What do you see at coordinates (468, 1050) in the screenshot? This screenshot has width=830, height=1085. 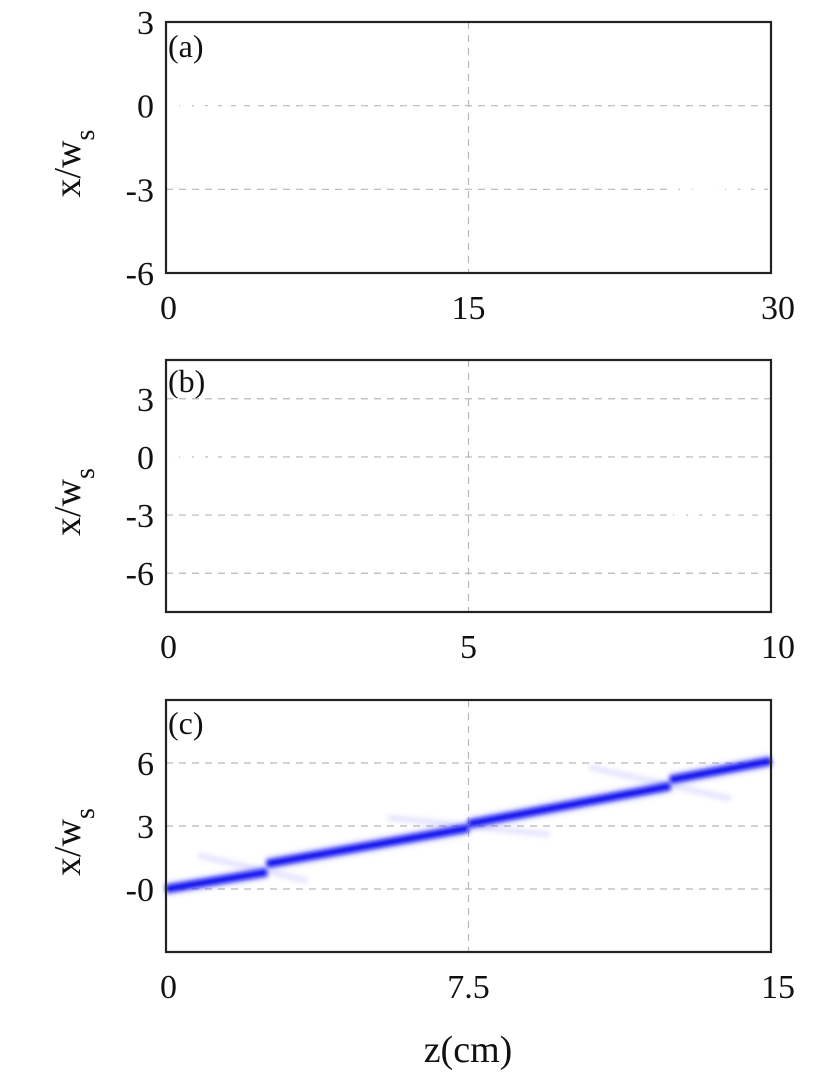 I see `x-axis-label: z(cm)` at bounding box center [468, 1050].